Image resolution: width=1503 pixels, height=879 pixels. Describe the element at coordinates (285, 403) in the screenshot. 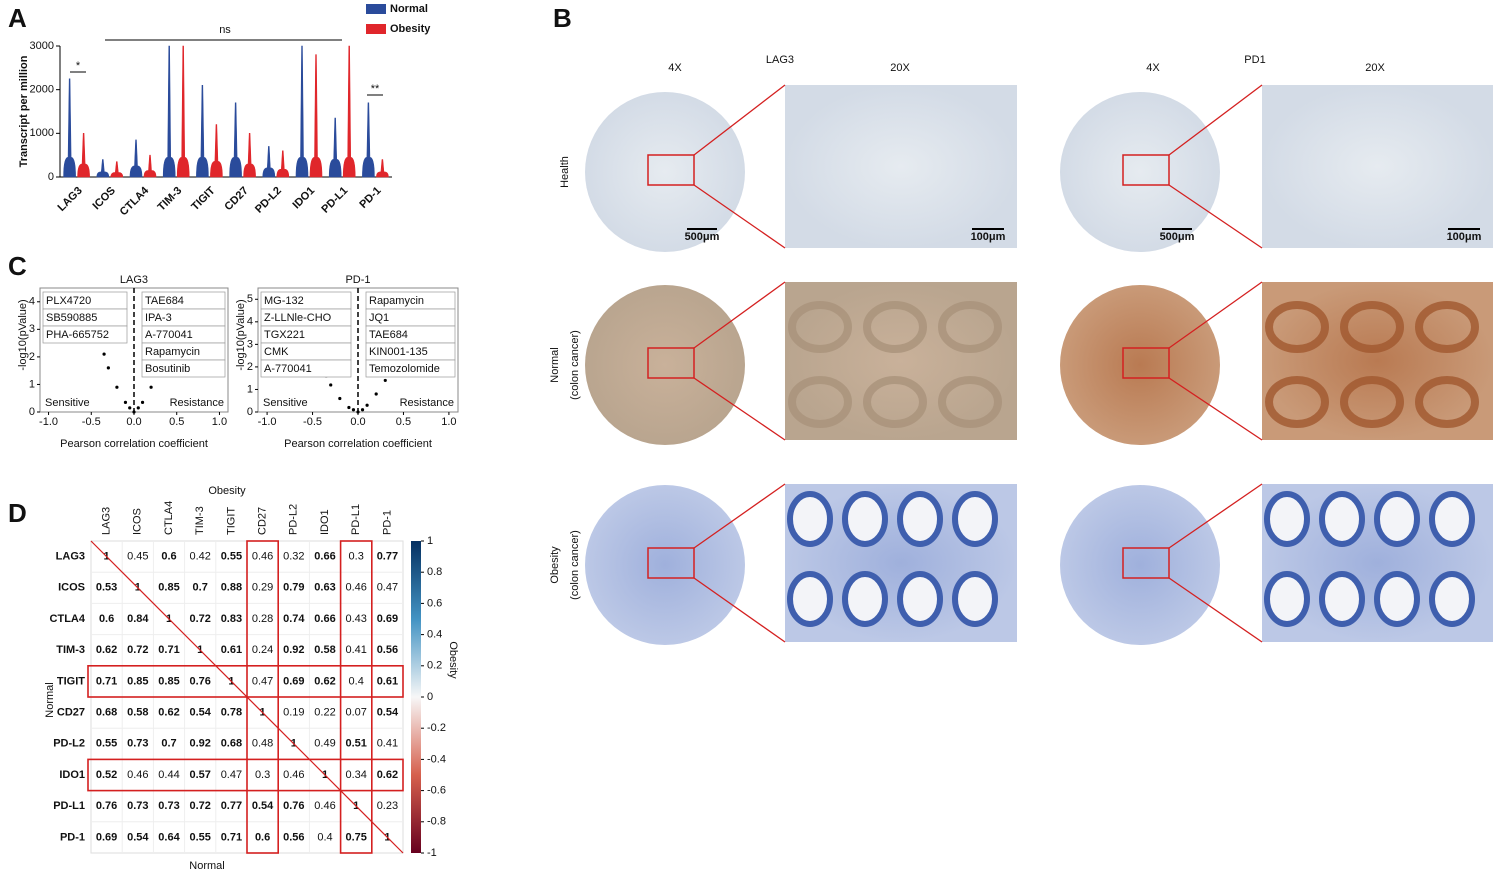

I see `annotation: Sensitive` at that location.